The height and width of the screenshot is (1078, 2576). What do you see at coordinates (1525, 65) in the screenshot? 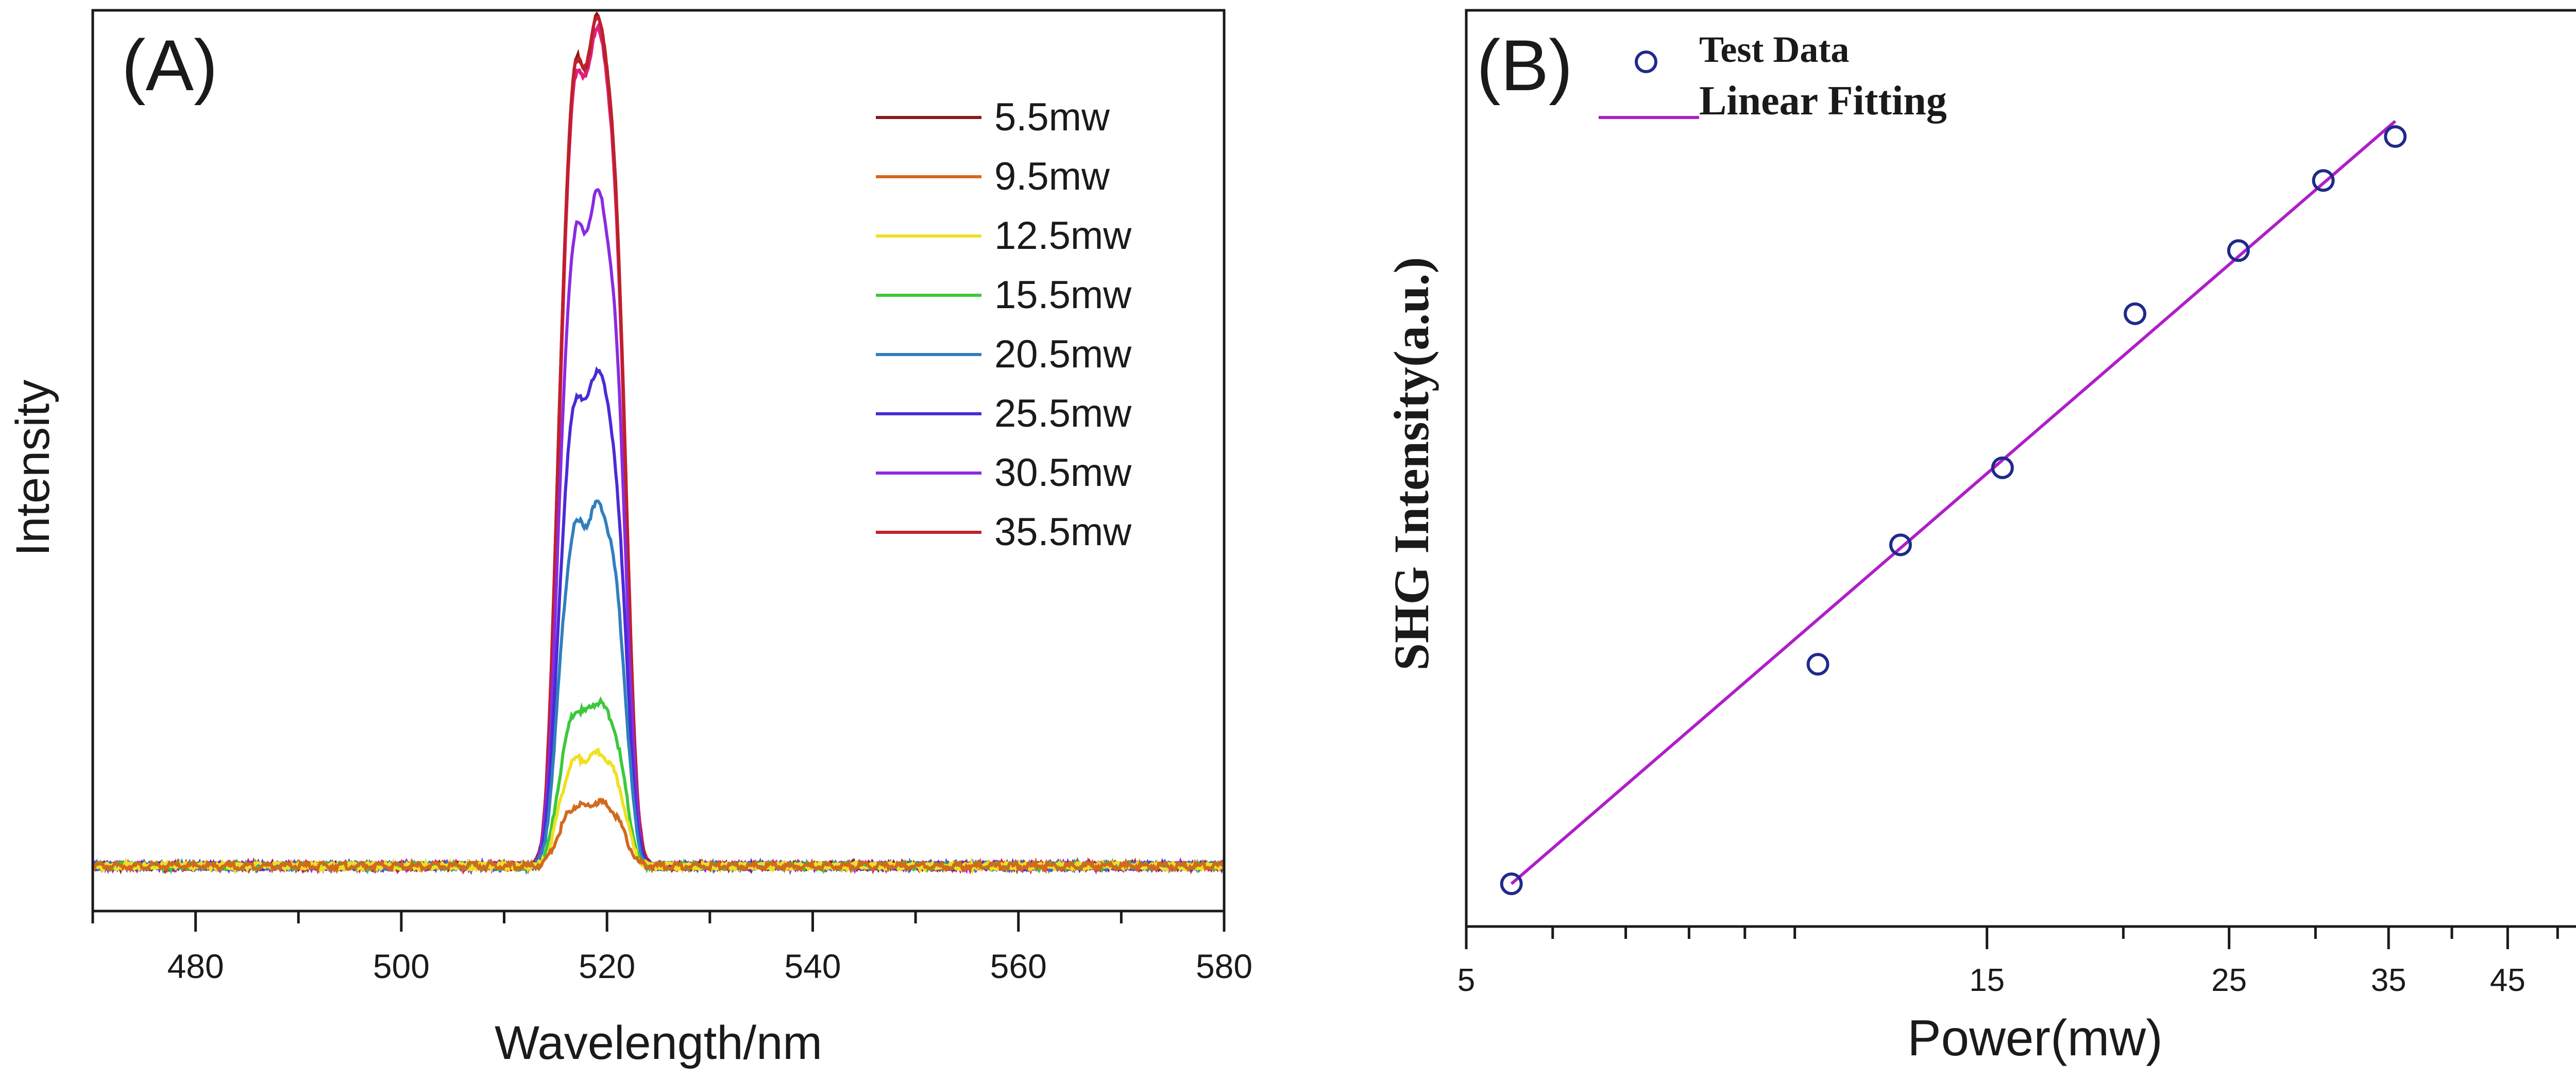
I see `panel-b-label: (B)` at bounding box center [1525, 65].